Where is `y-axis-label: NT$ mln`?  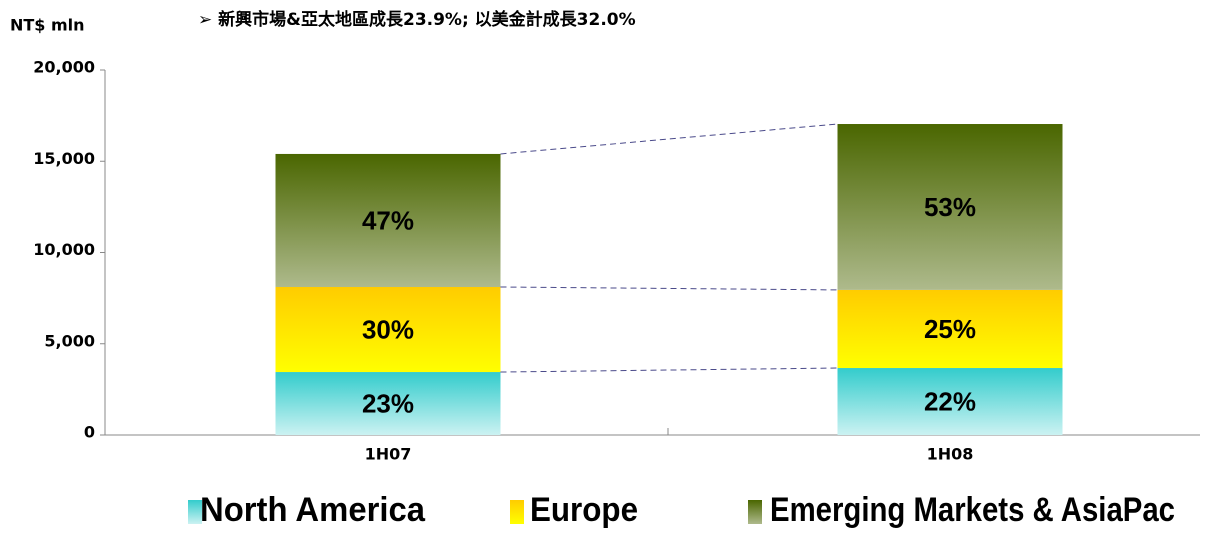 y-axis-label: NT$ mln is located at coordinates (47, 25).